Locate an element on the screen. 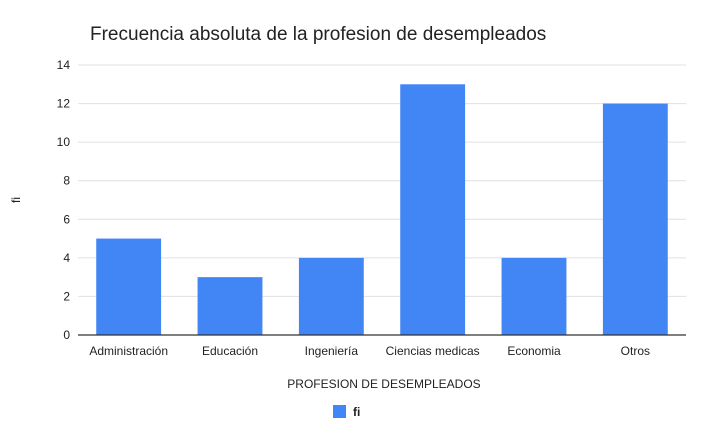  y-tick-label: 14 is located at coordinates (64, 65).